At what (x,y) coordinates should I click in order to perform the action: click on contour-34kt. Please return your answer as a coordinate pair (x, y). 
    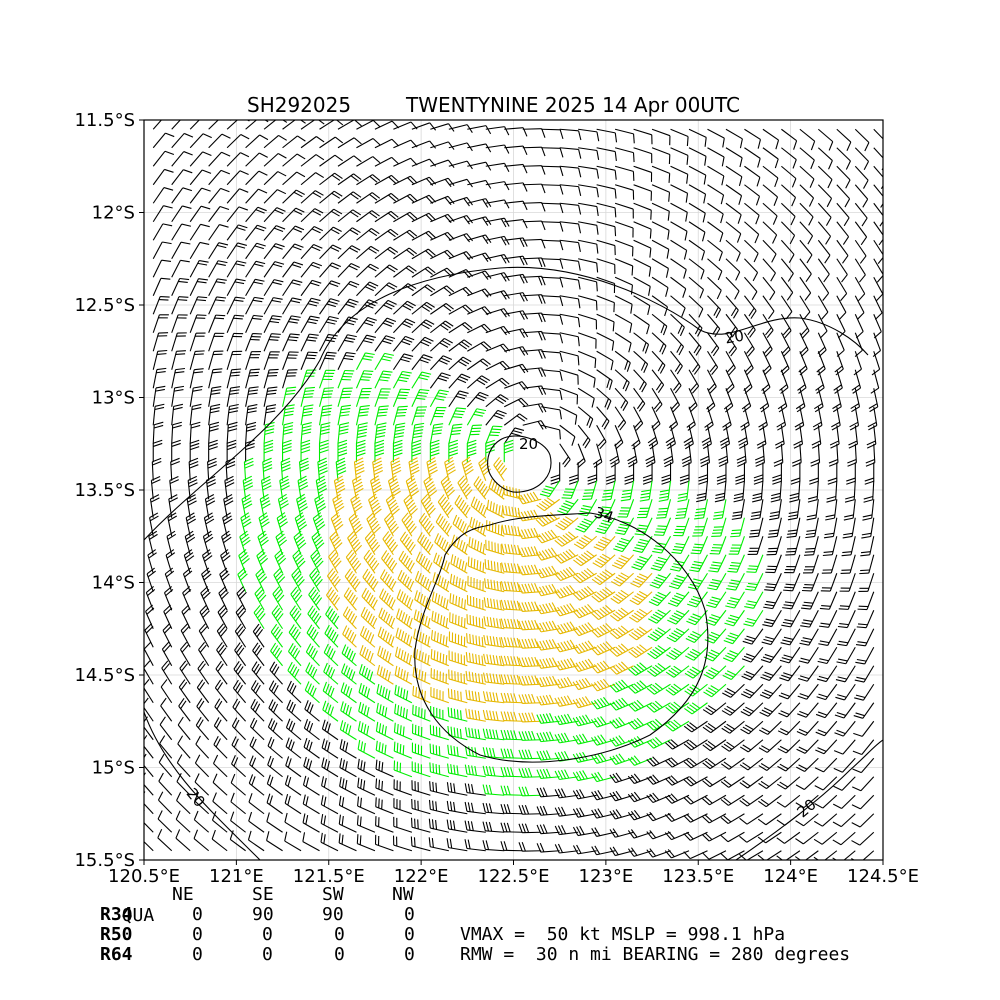
    Looking at the image, I should click on (561, 637).